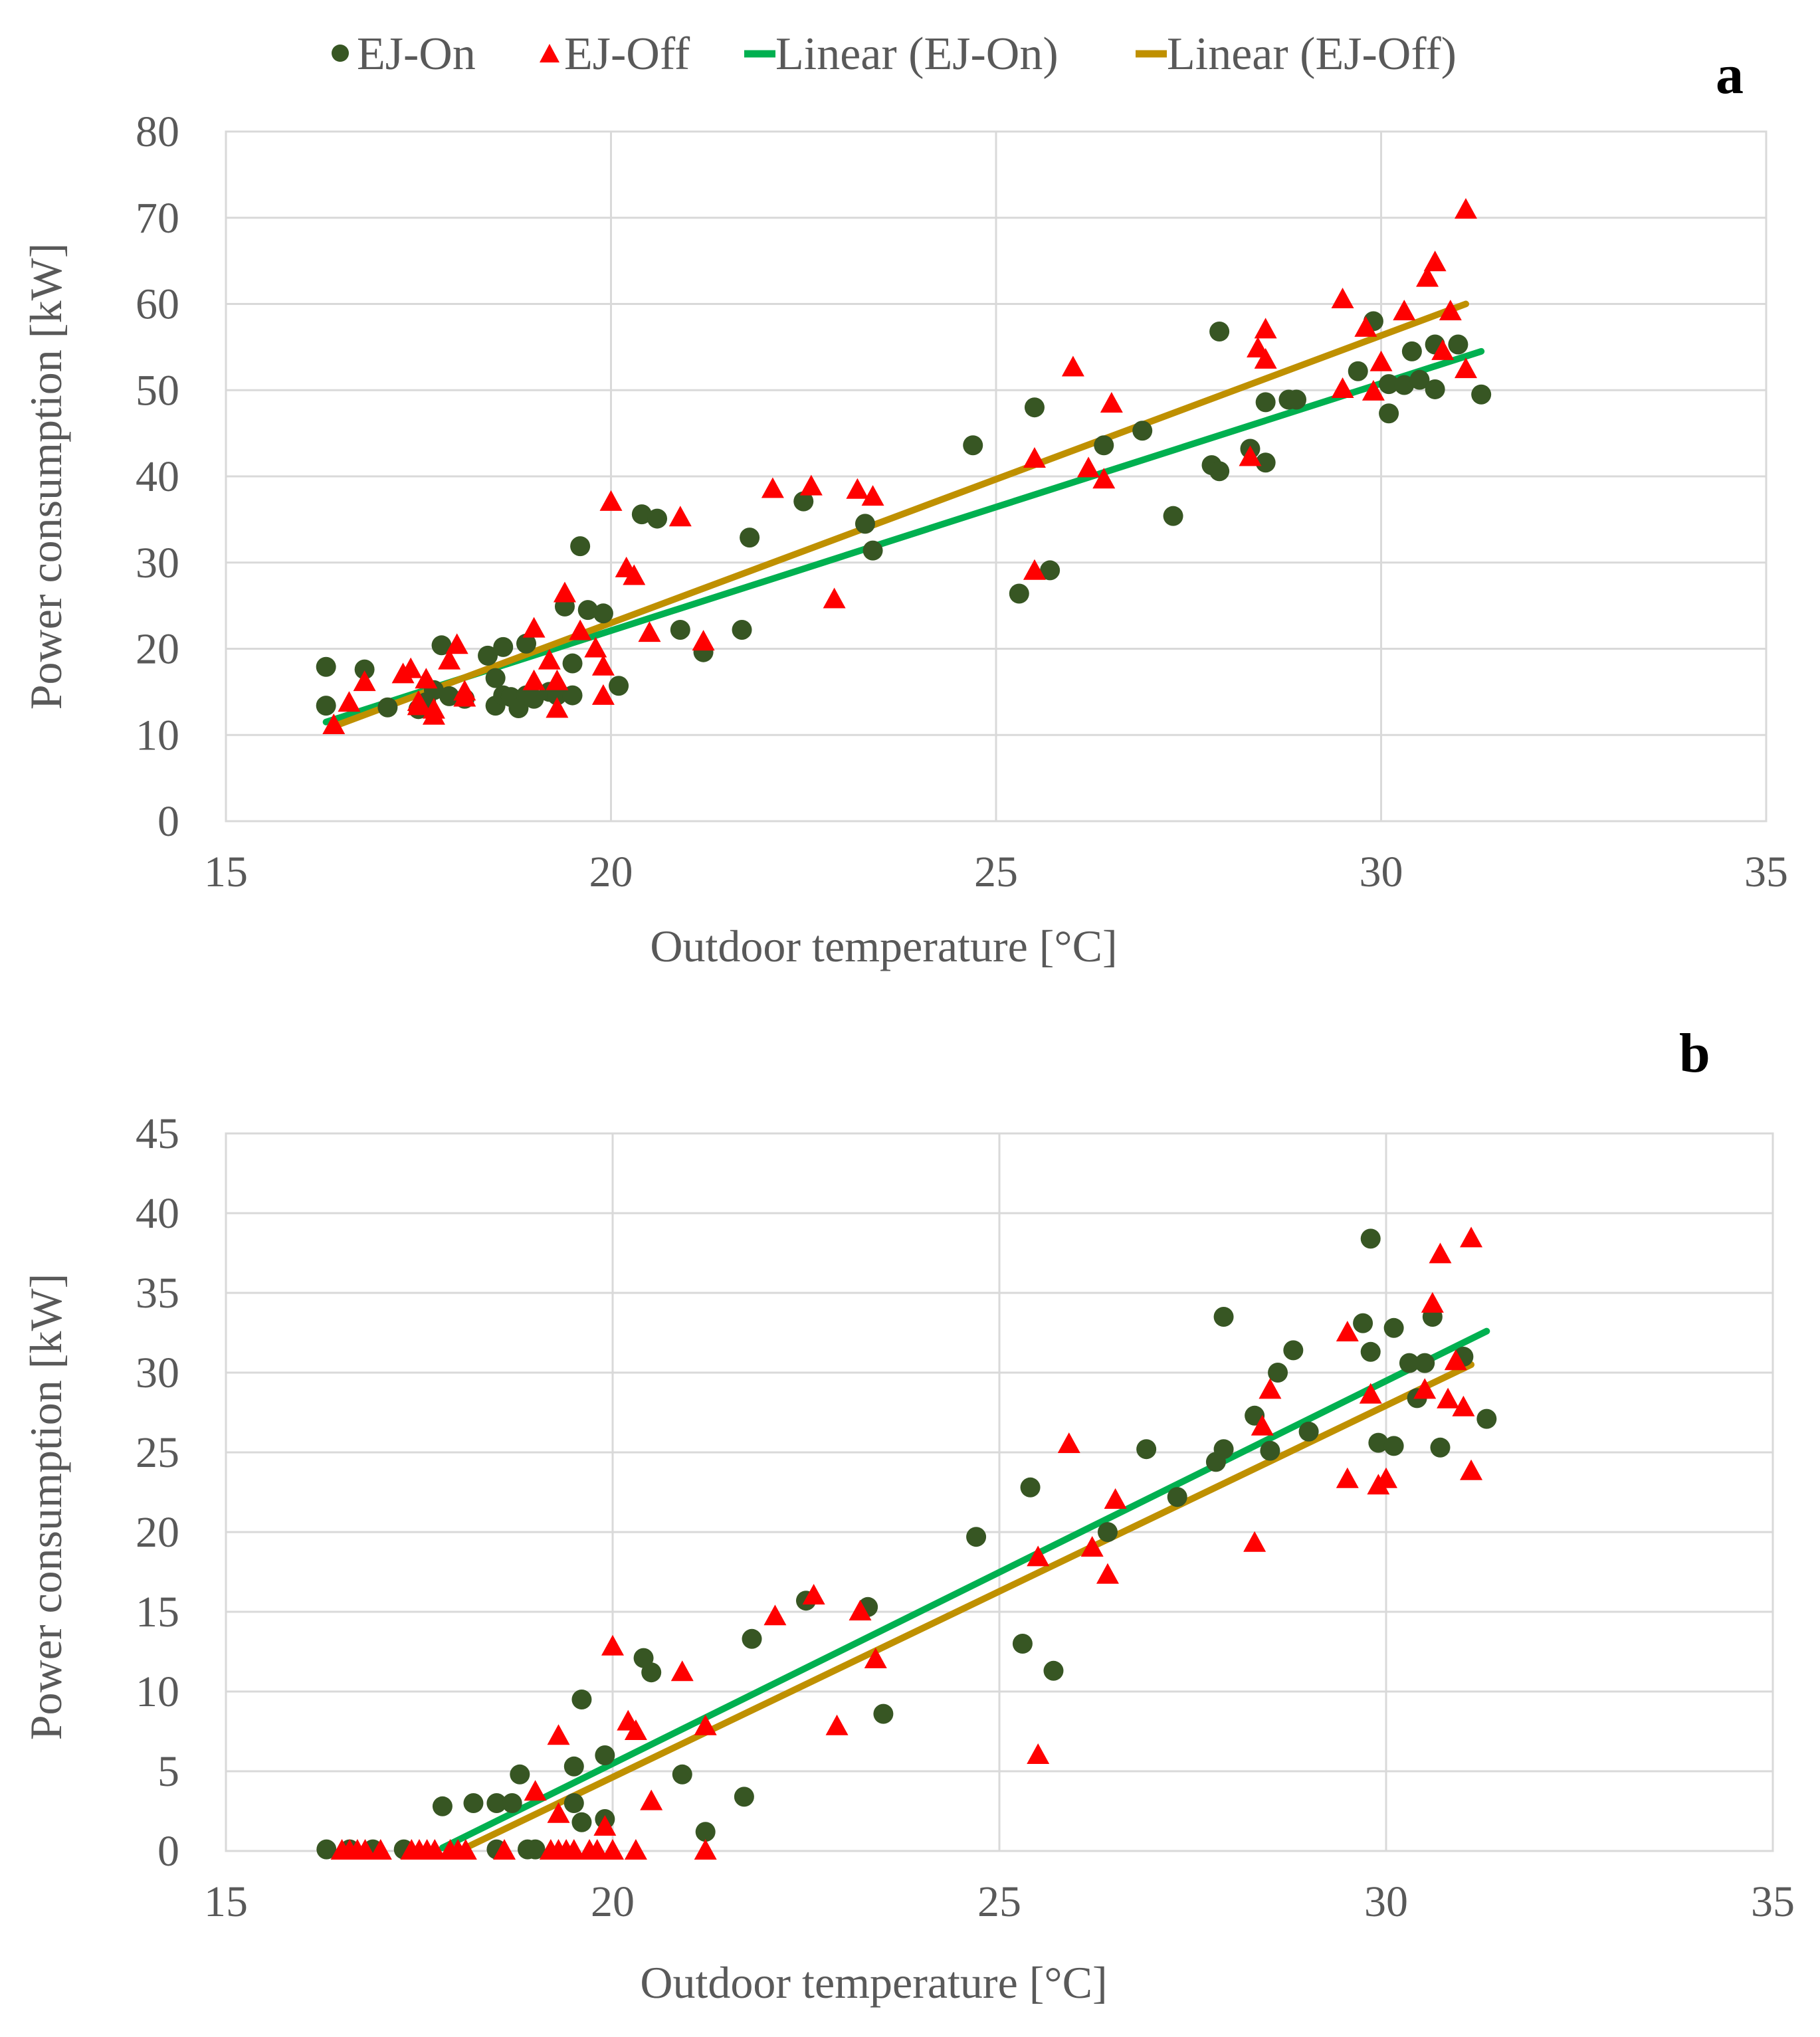 Image resolution: width=1820 pixels, height=2037 pixels. I want to click on legend-marker-ej-off, so click(549, 53).